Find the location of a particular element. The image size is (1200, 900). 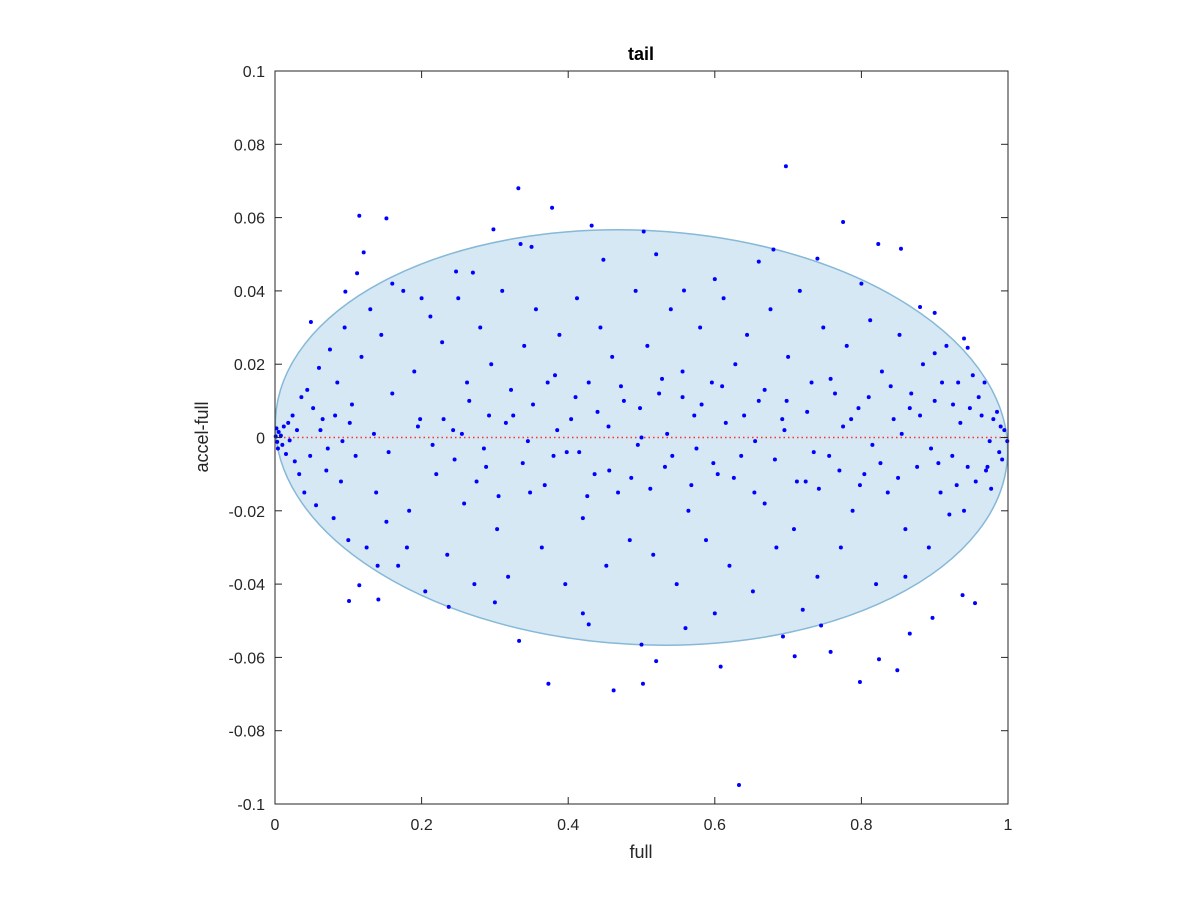

y-tick-label: 0.06 is located at coordinates (249, 219).